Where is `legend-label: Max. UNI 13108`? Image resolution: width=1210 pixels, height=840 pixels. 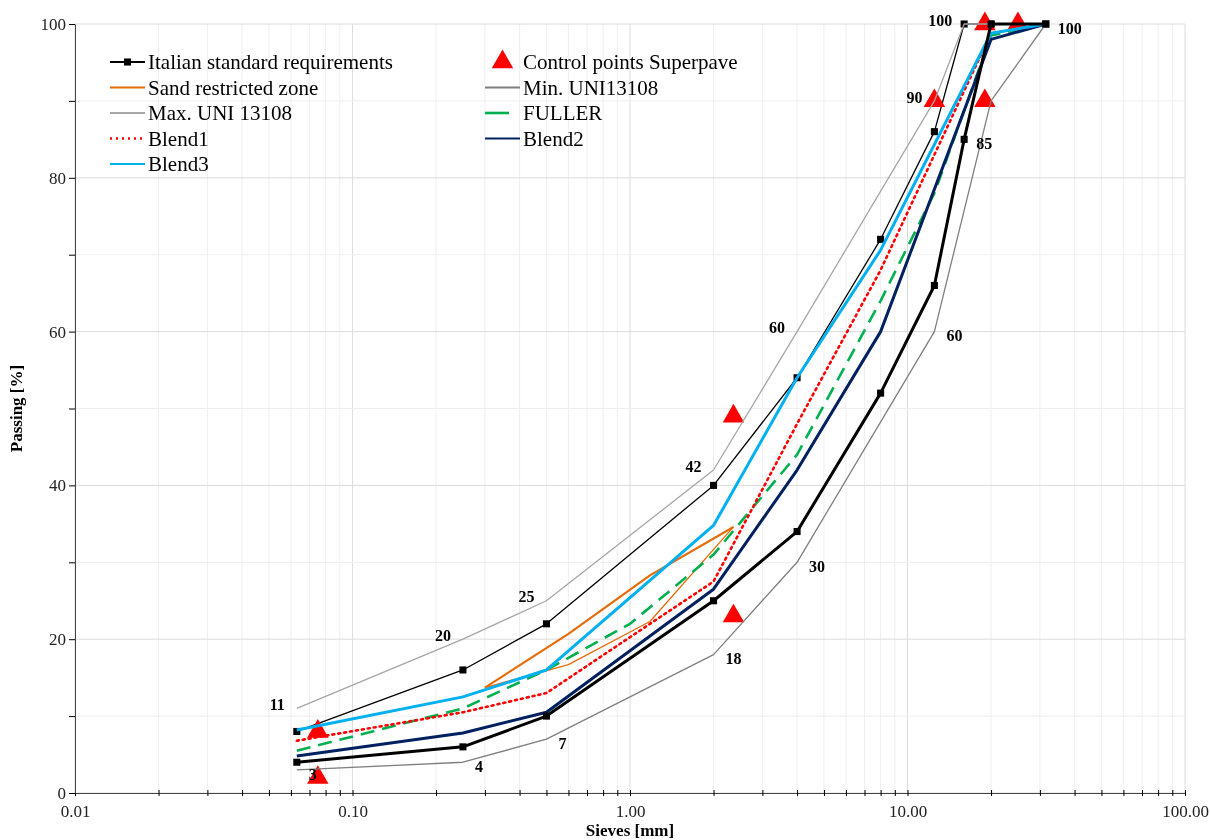 legend-label: Max. UNI 13108 is located at coordinates (220, 113).